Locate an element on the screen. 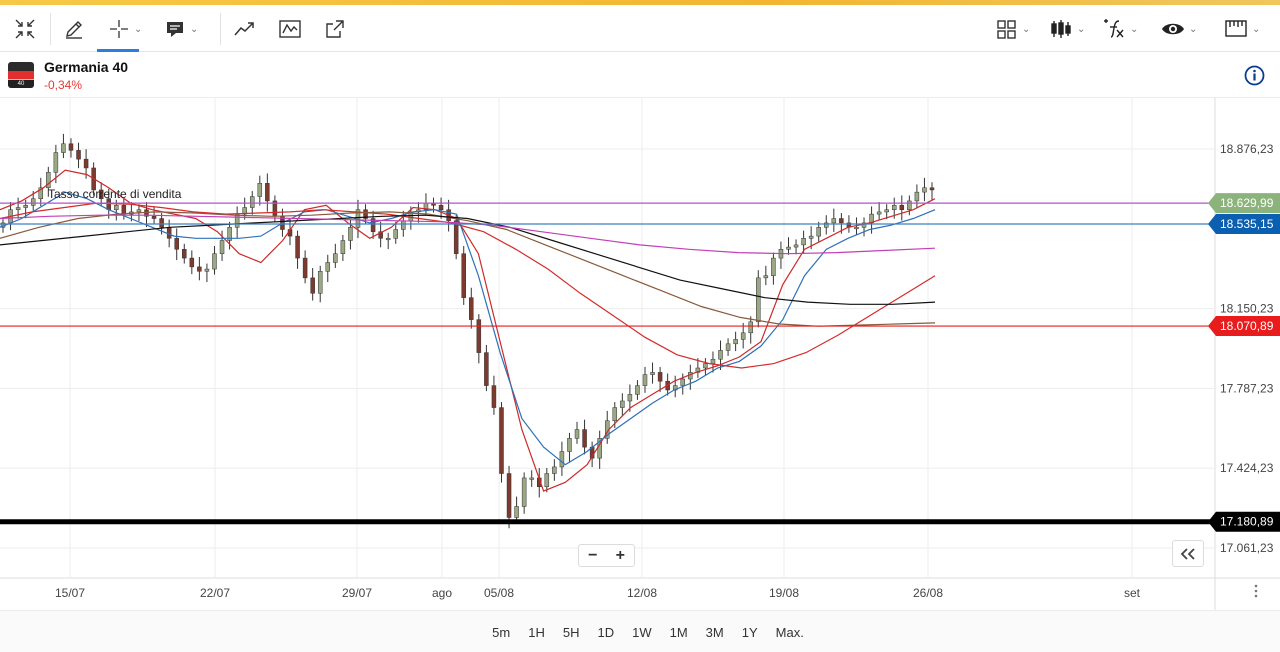 This screenshot has height=652, width=1280. price-label: 17.180,89 is located at coordinates (1244, 521).